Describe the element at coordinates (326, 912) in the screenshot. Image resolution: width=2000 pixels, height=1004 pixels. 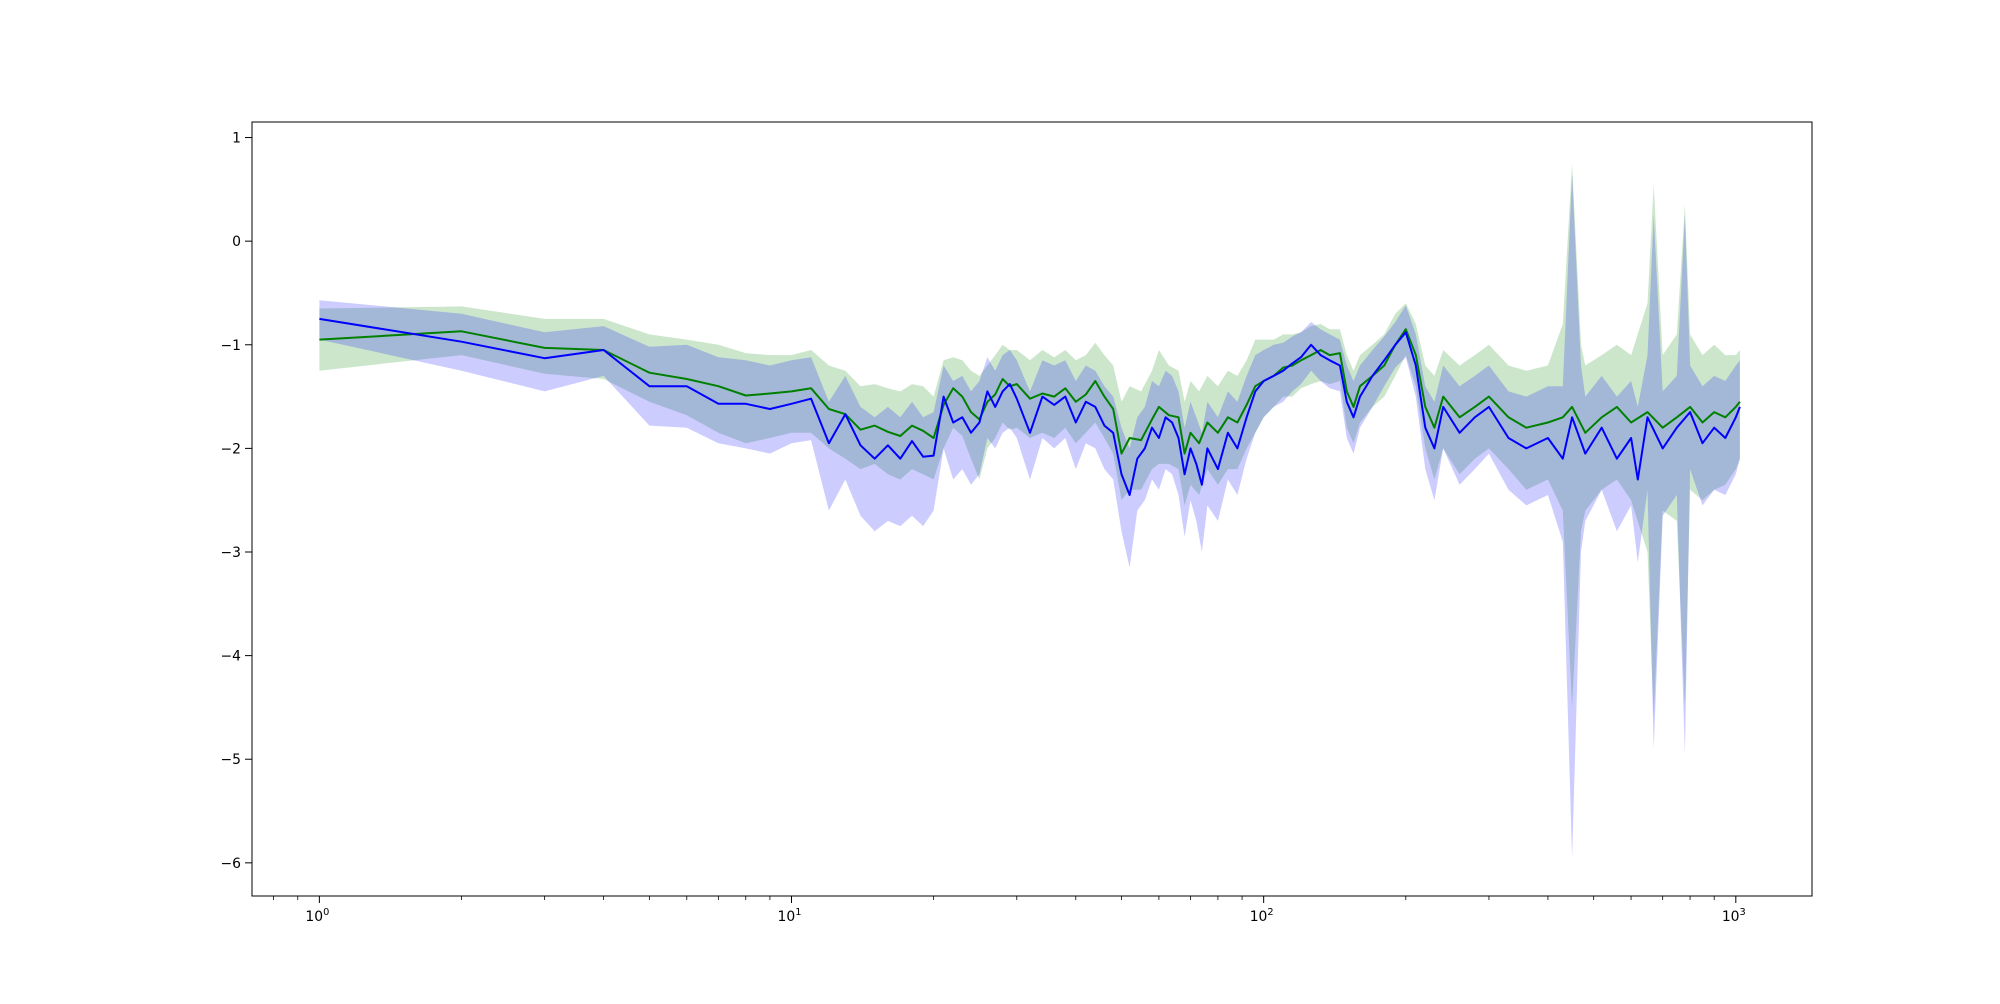
I see `x-tick-exponent: 0` at that location.